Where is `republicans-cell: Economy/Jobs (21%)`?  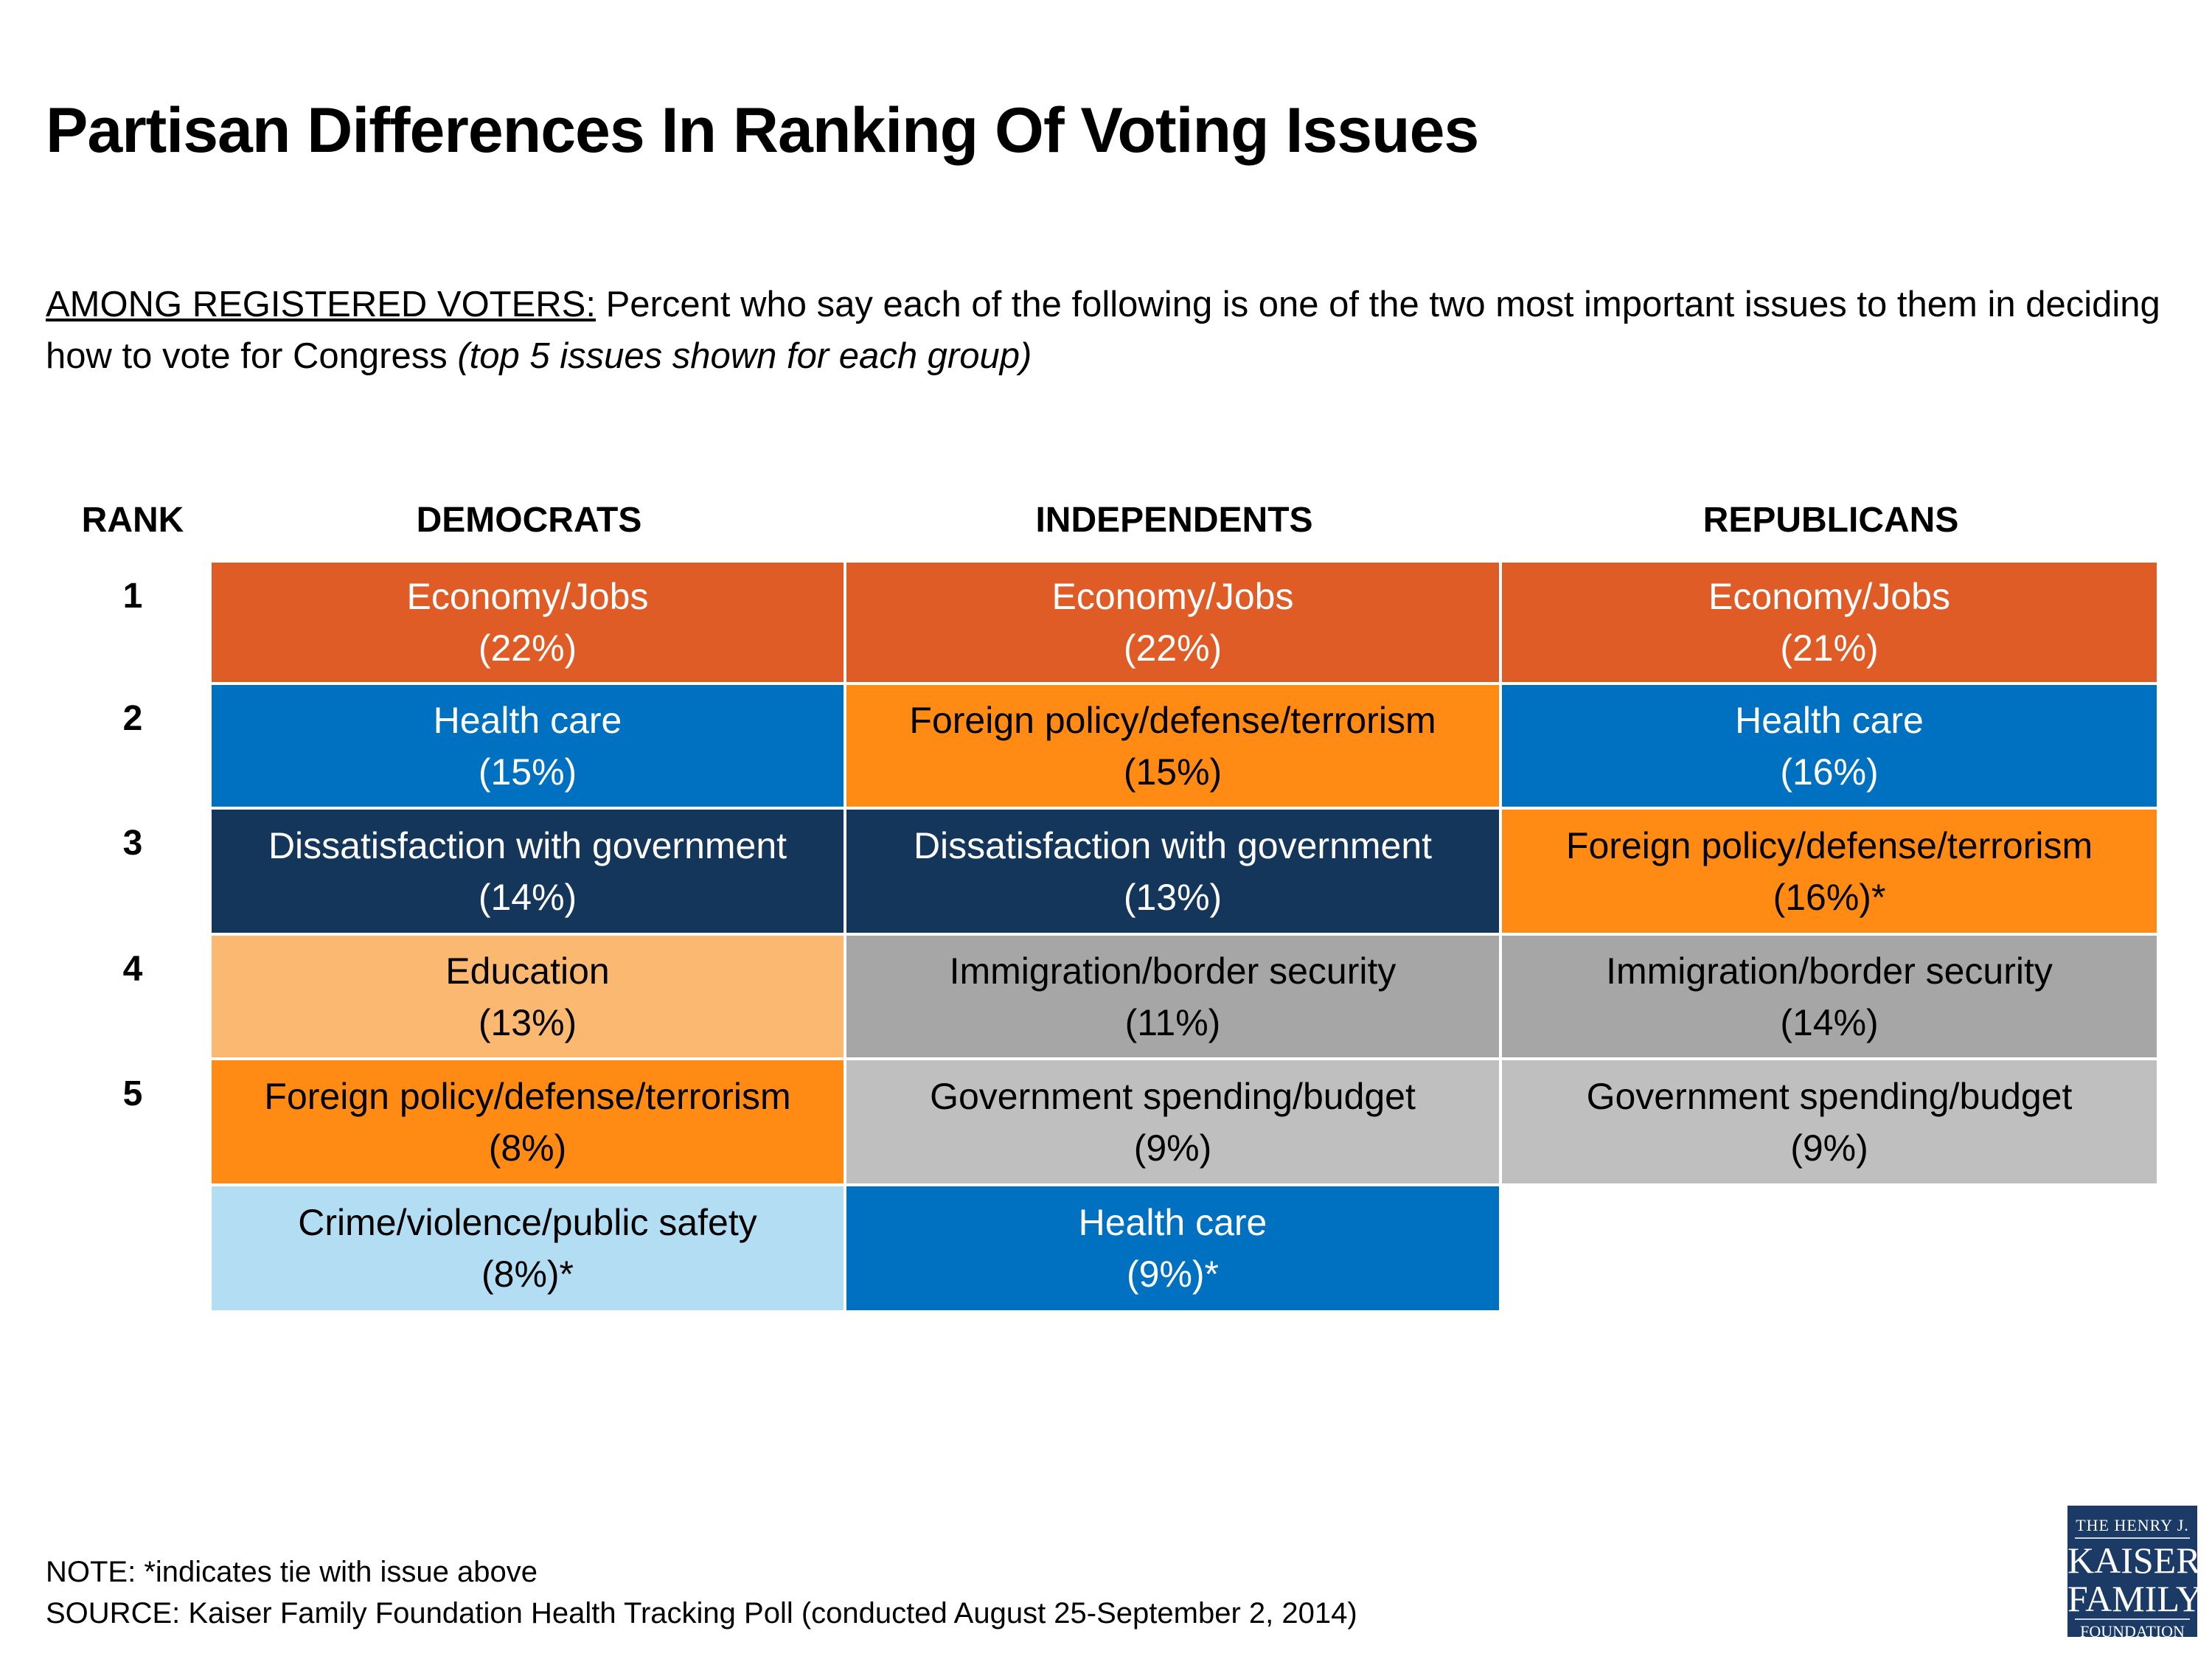 republicans-cell: Economy/Jobs (21%) is located at coordinates (1829, 622).